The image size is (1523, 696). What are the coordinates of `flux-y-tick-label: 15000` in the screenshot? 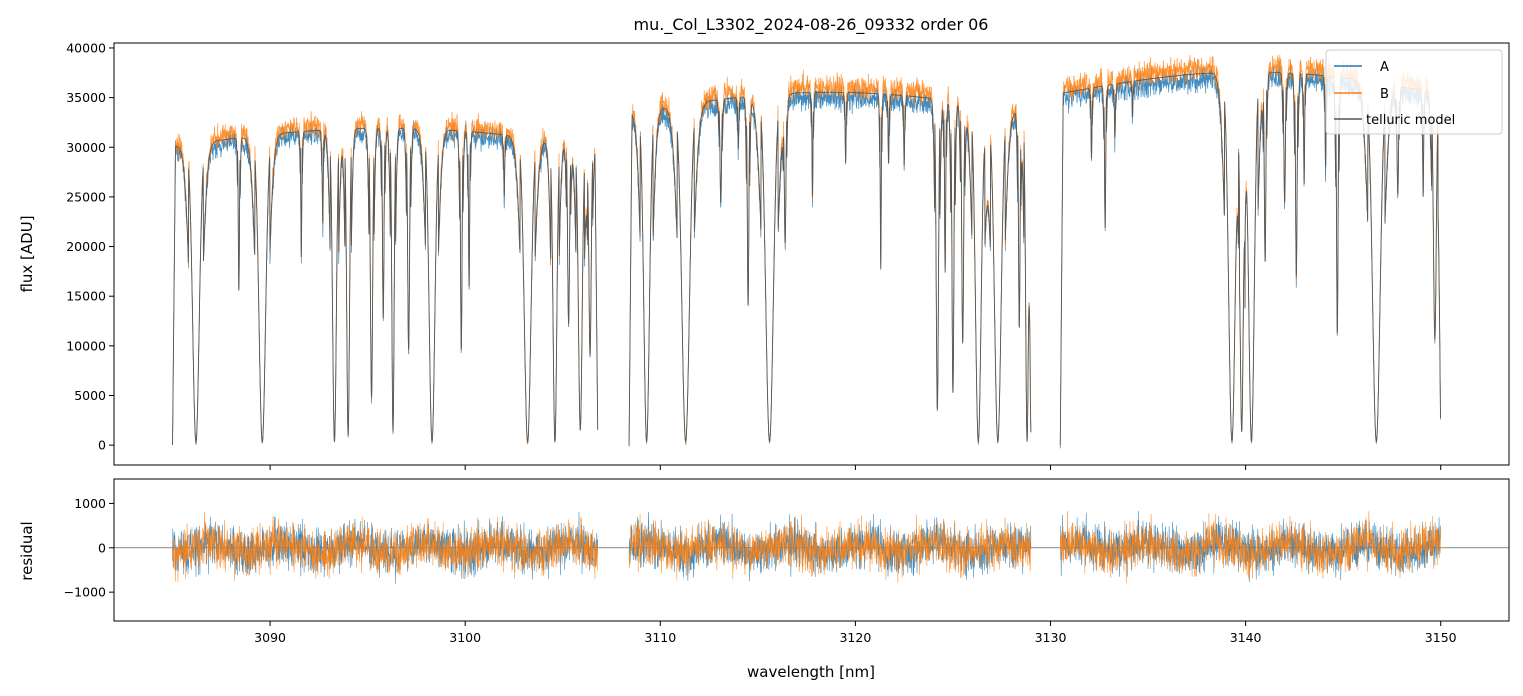 It's located at (86, 296).